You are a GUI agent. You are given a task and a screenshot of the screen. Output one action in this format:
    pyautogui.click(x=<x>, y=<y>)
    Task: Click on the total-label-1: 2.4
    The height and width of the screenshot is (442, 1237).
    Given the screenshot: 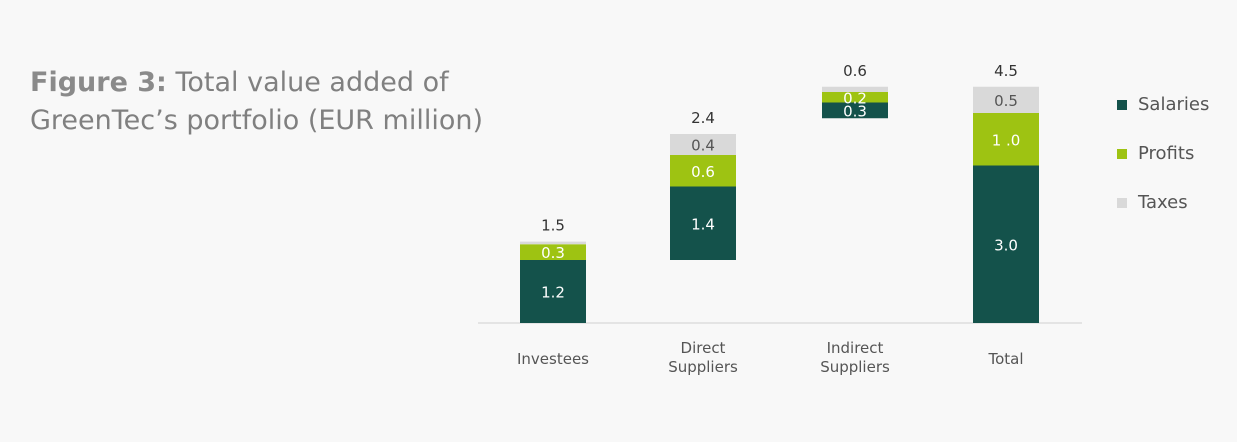 What is the action you would take?
    pyautogui.click(x=703, y=118)
    